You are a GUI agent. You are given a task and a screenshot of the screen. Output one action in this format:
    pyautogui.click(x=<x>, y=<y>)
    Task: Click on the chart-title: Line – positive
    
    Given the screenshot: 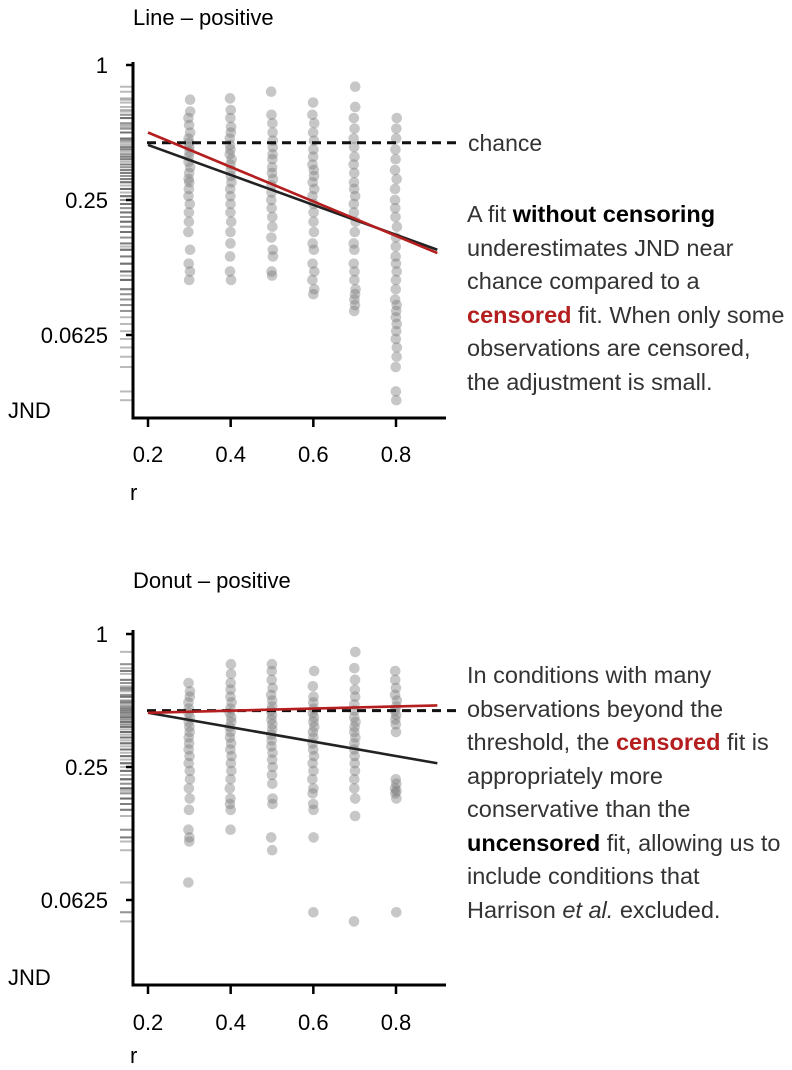 What is the action you would take?
    pyautogui.click(x=203, y=17)
    